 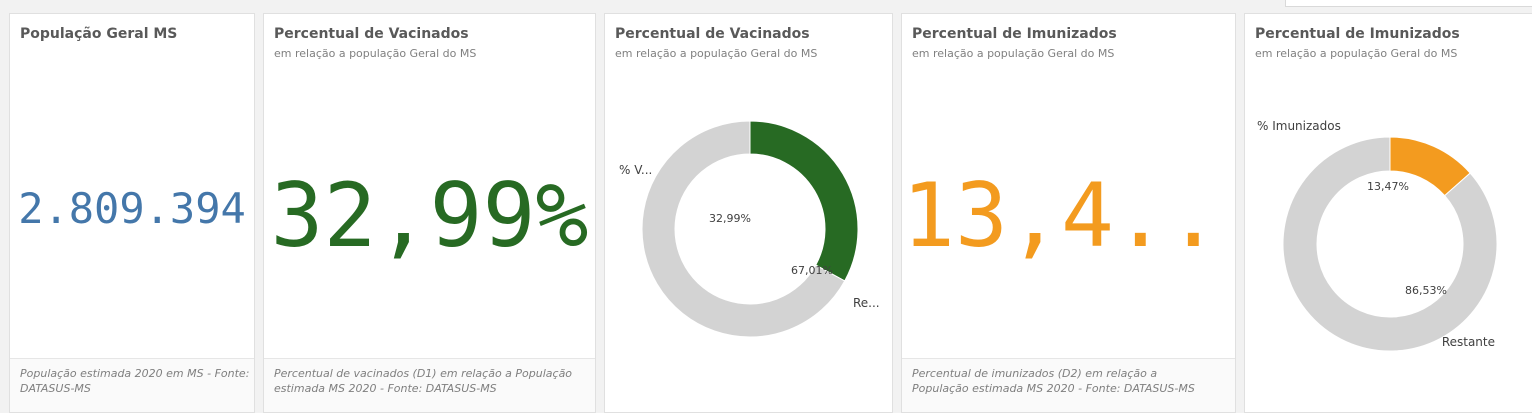 What do you see at coordinates (99, 34) in the screenshot?
I see `card-title: População Geral MS` at bounding box center [99, 34].